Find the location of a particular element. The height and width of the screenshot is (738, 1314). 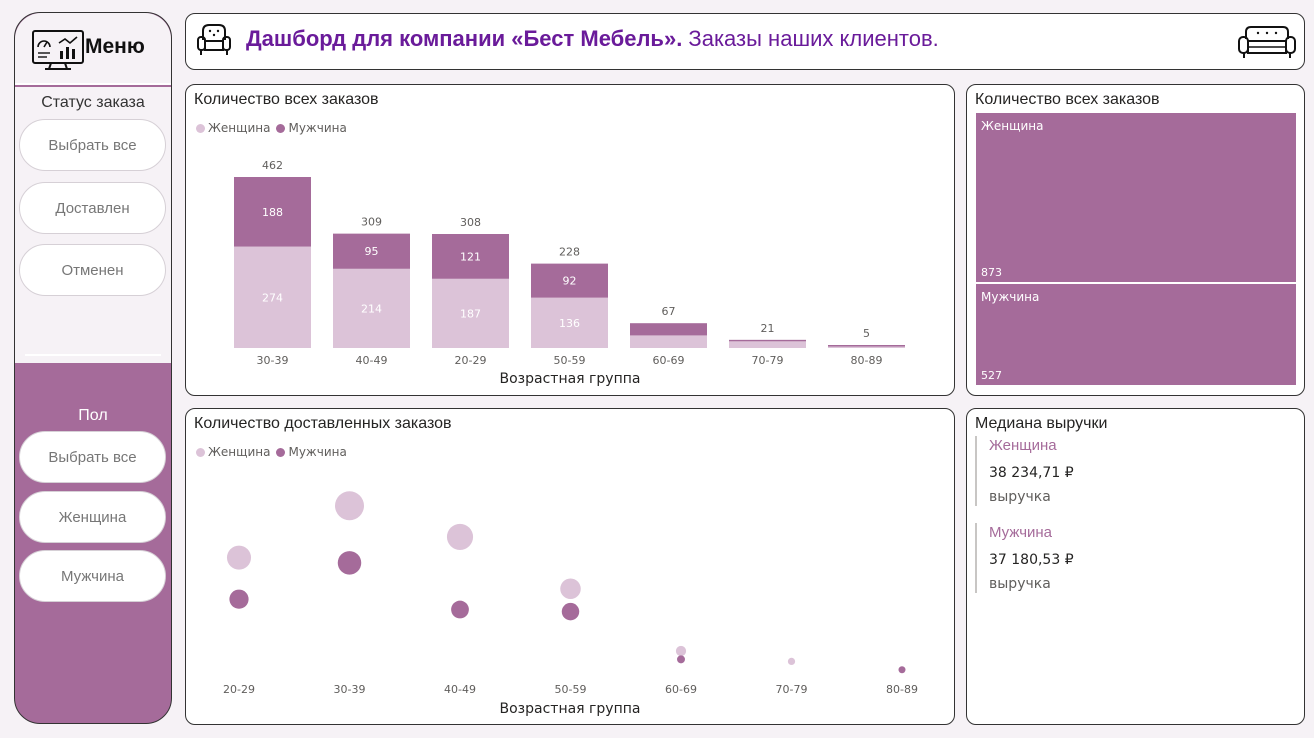

scatter-tick-60-69: 60-69 is located at coordinates (681, 689).